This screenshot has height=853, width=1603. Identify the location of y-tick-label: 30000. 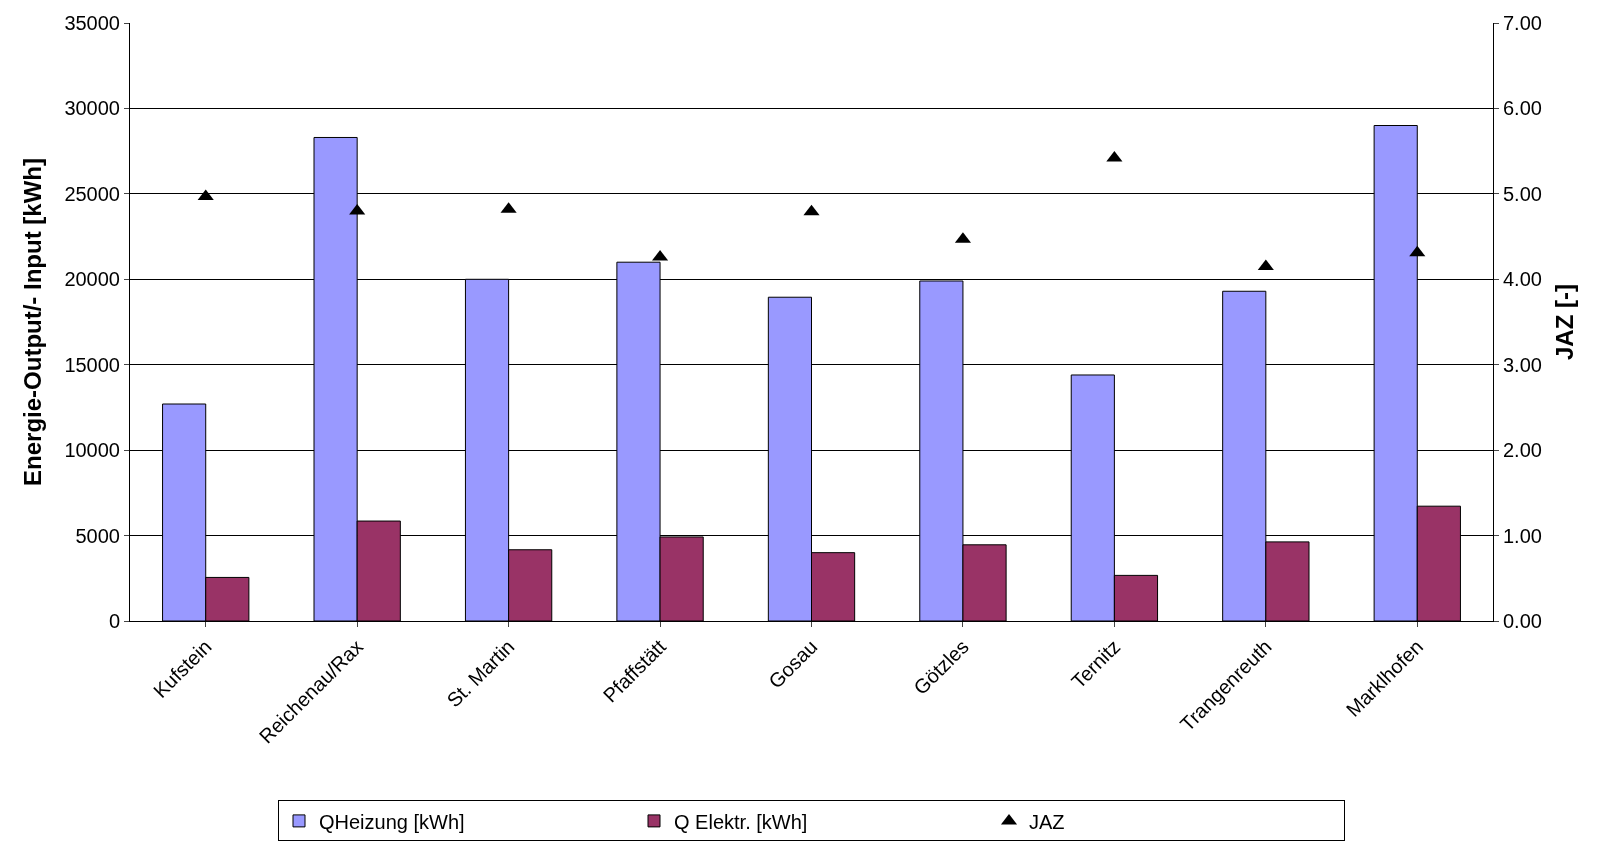
(92, 108).